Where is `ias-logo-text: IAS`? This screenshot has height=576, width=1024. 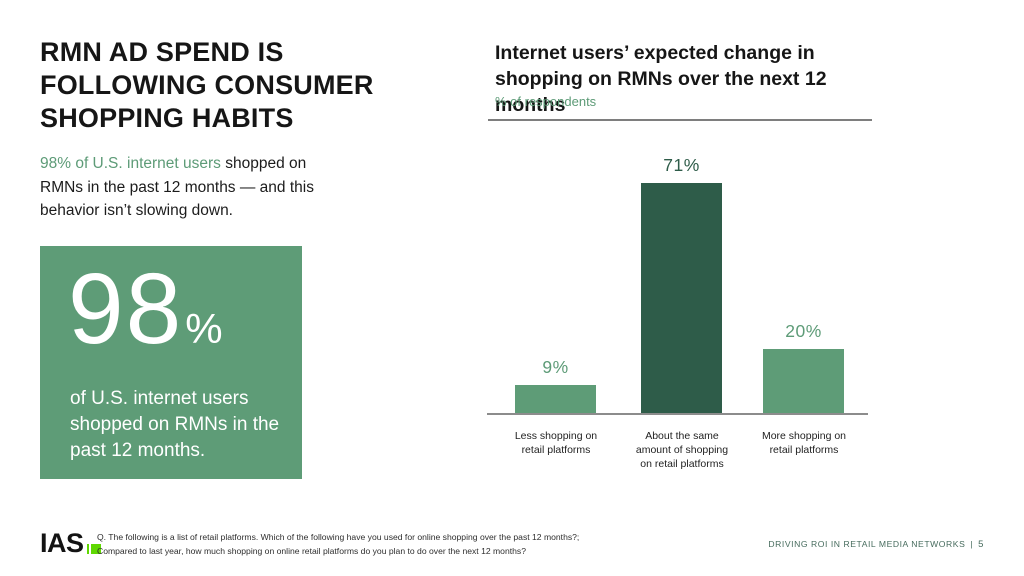 ias-logo-text: IAS is located at coordinates (62, 543).